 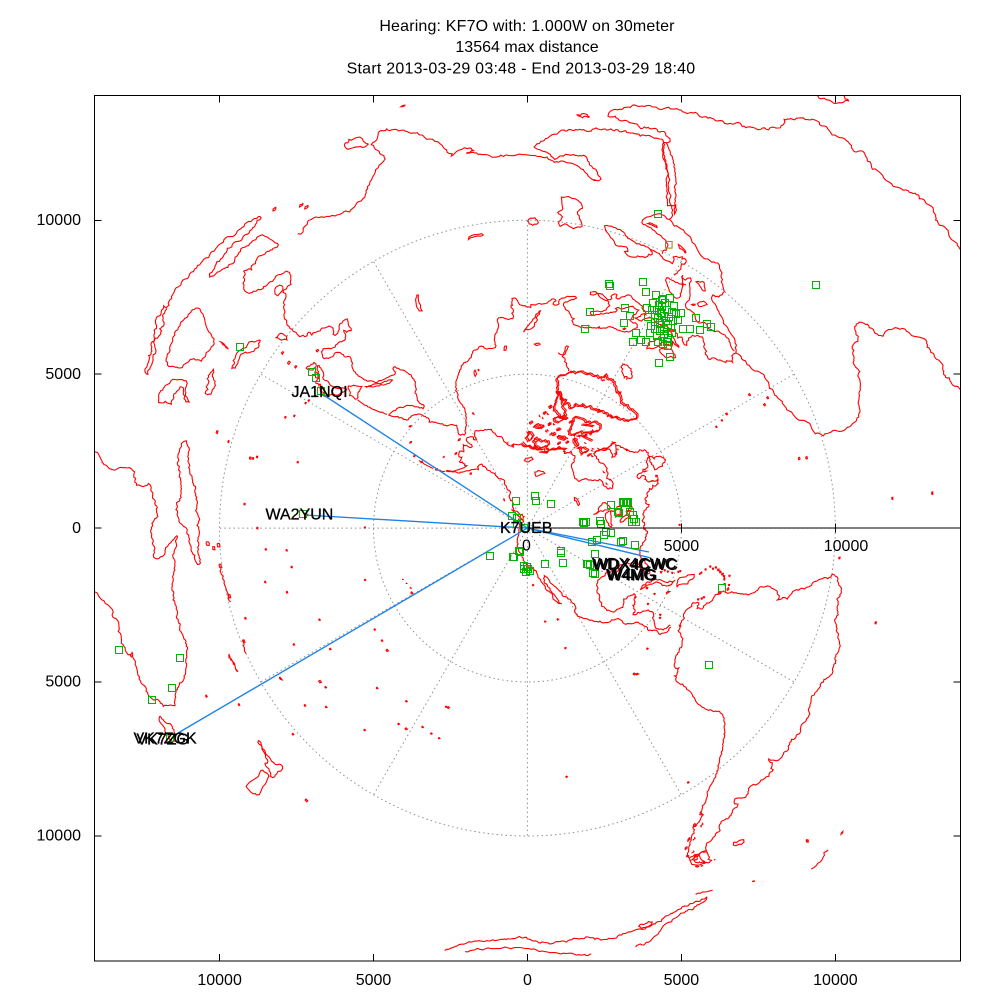 I want to click on svg-text: 13564 max distance, so click(x=526, y=47).